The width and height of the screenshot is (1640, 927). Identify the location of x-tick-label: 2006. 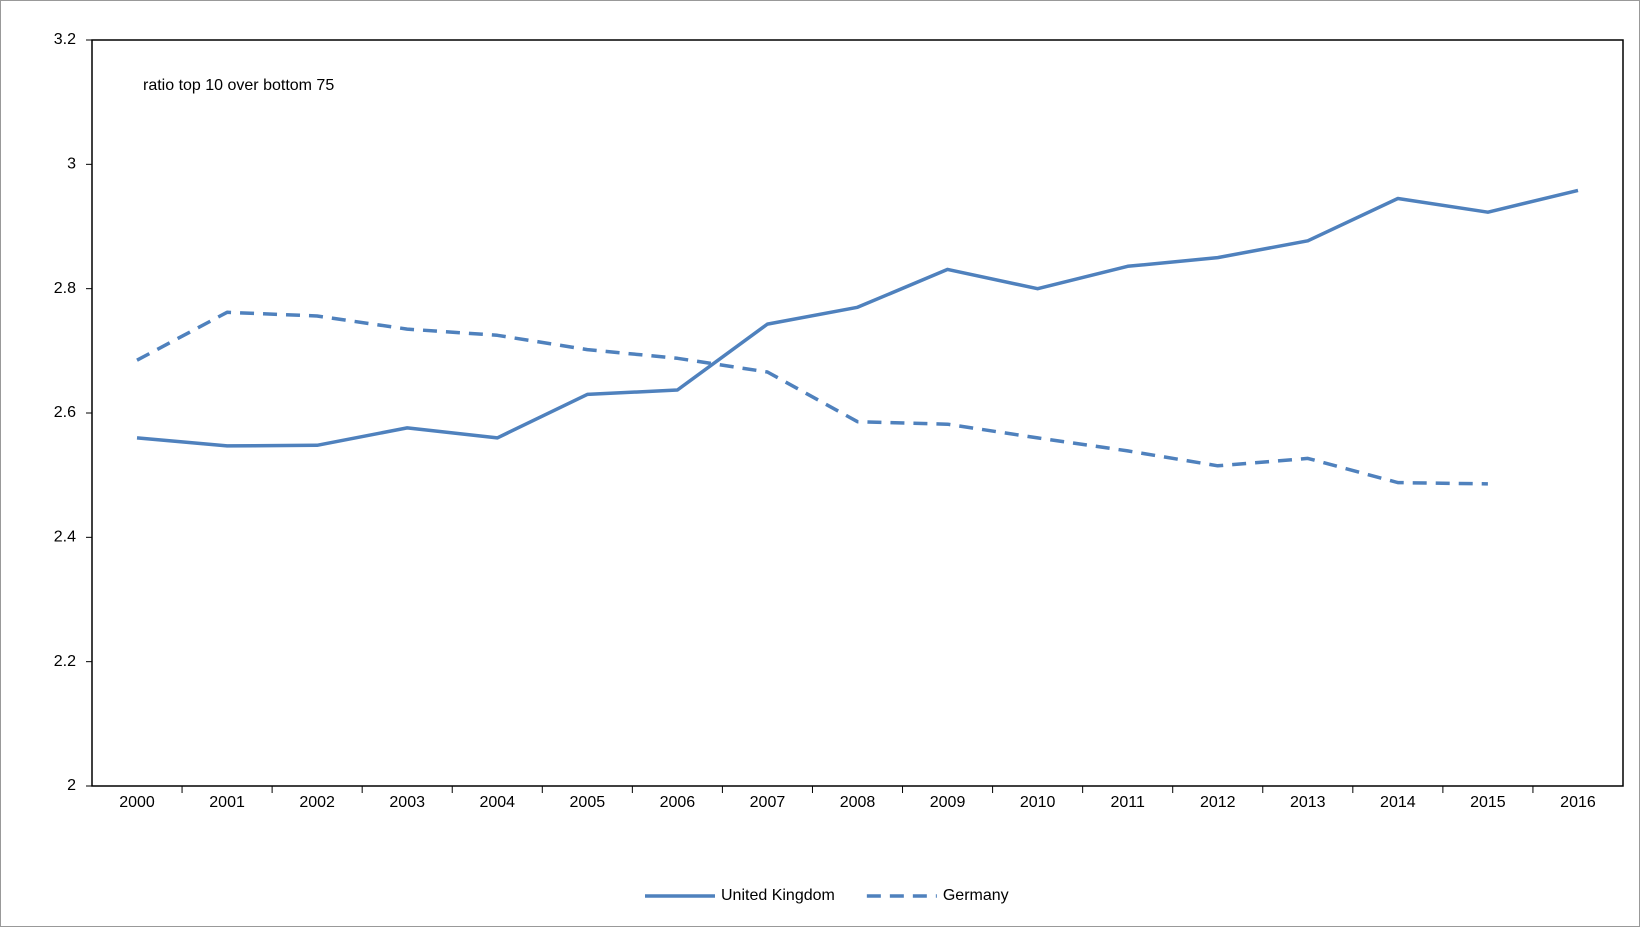
(678, 802).